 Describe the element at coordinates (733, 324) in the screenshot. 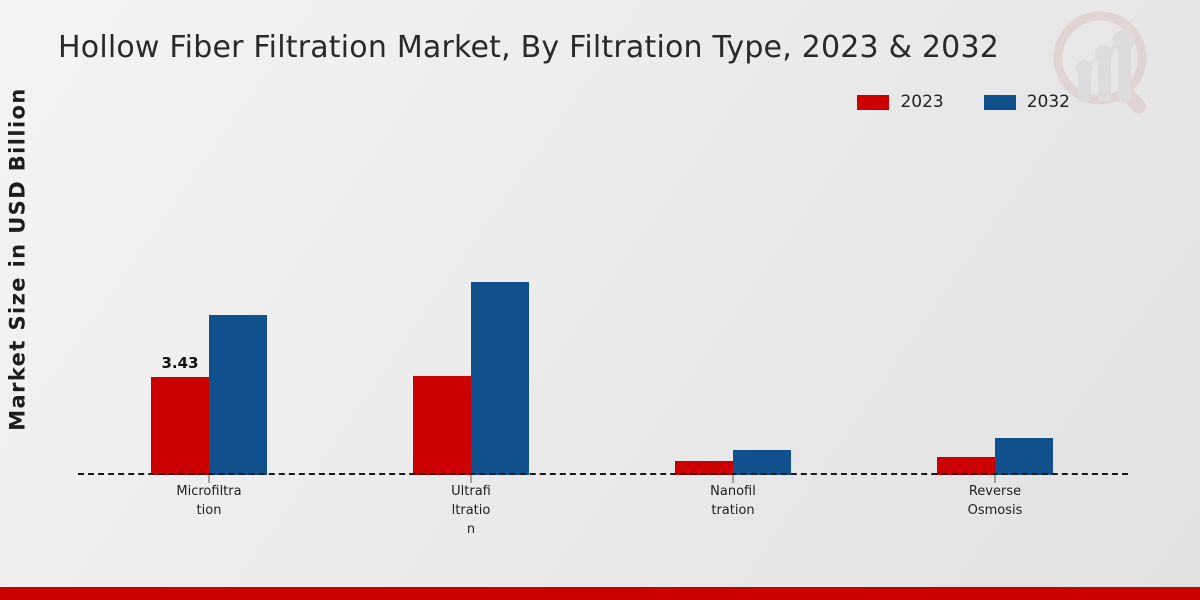

I see `bar-group-nanofiltration: Nanofil tration` at that location.